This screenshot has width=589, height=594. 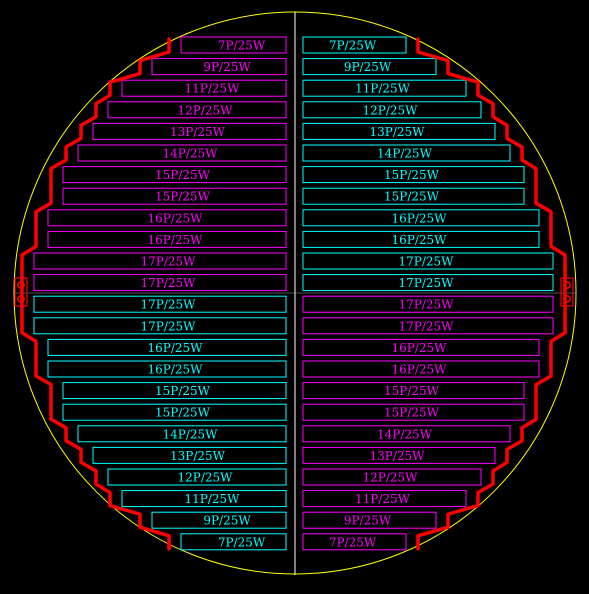 I want to click on left-string-row: 11P/25W, so click(x=204, y=88).